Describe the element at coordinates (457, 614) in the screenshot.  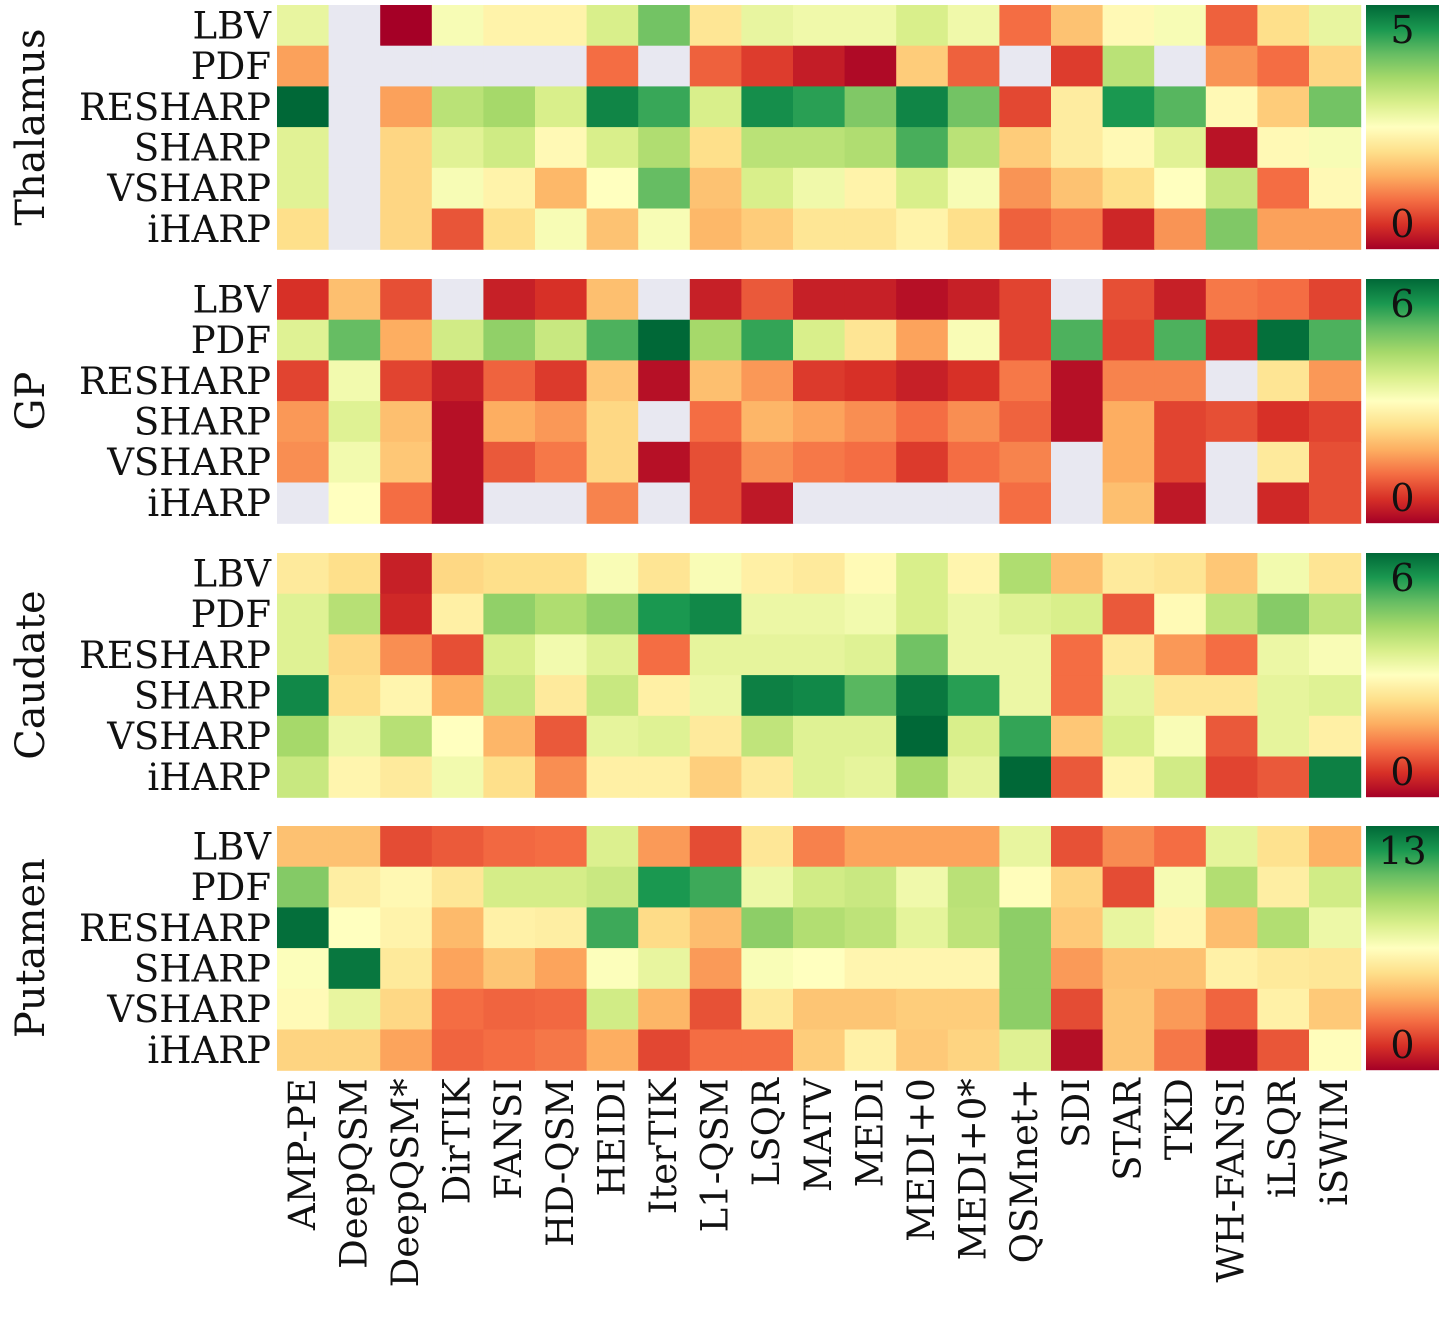
I see `cell-caudate-pdf-dirtik` at that location.